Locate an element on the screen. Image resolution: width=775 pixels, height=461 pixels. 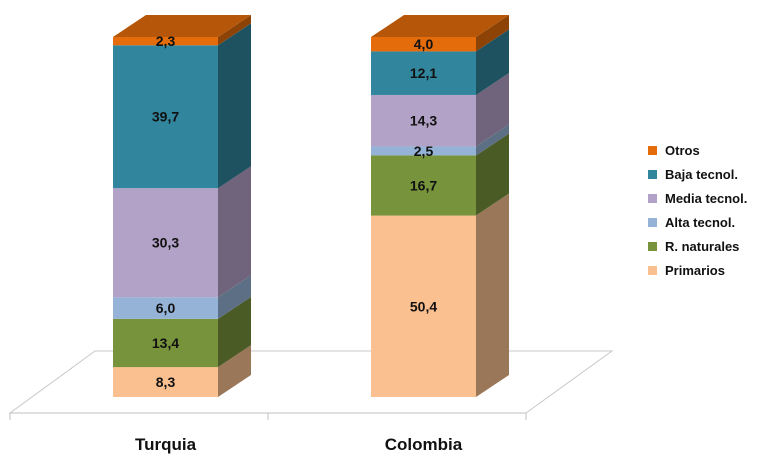
data-label: 14,3 is located at coordinates (423, 121).